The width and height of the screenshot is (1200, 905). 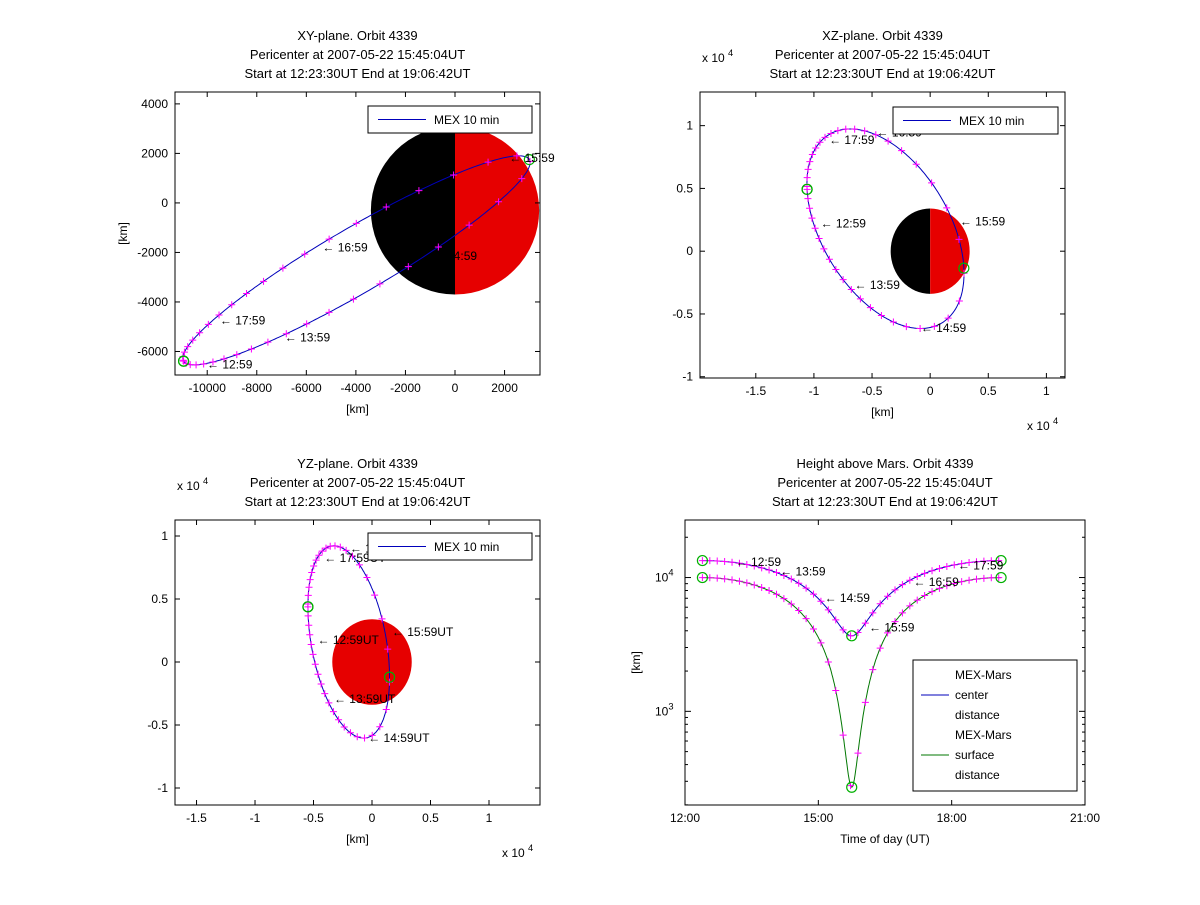 What do you see at coordinates (885, 839) in the screenshot?
I see `x-axis-label: Time of day (UT)` at bounding box center [885, 839].